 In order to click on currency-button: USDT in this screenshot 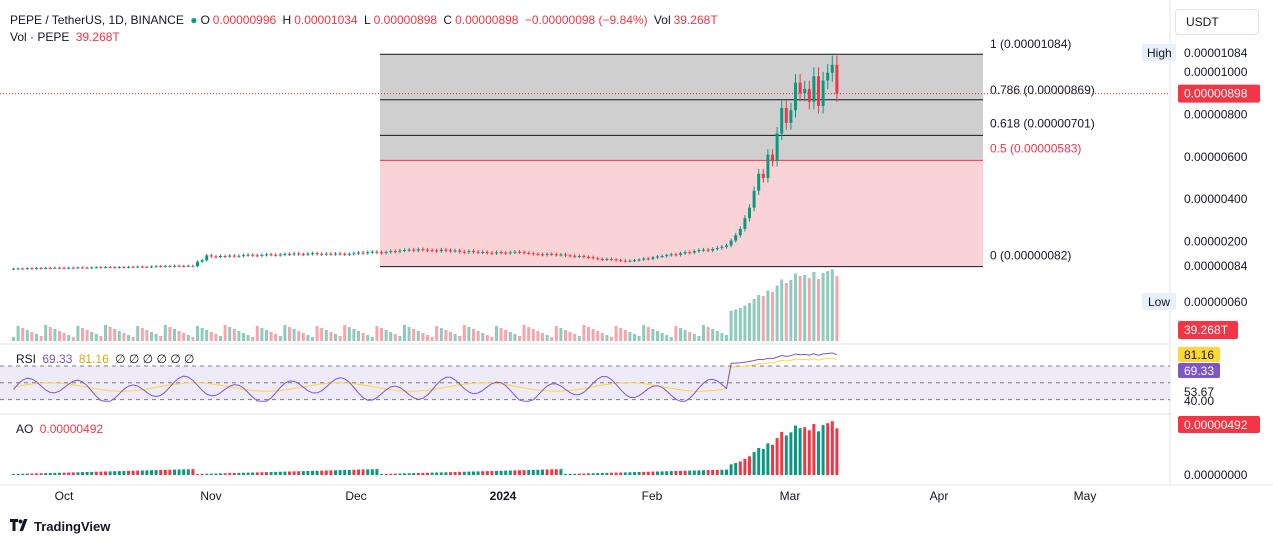, I will do `click(1217, 22)`.